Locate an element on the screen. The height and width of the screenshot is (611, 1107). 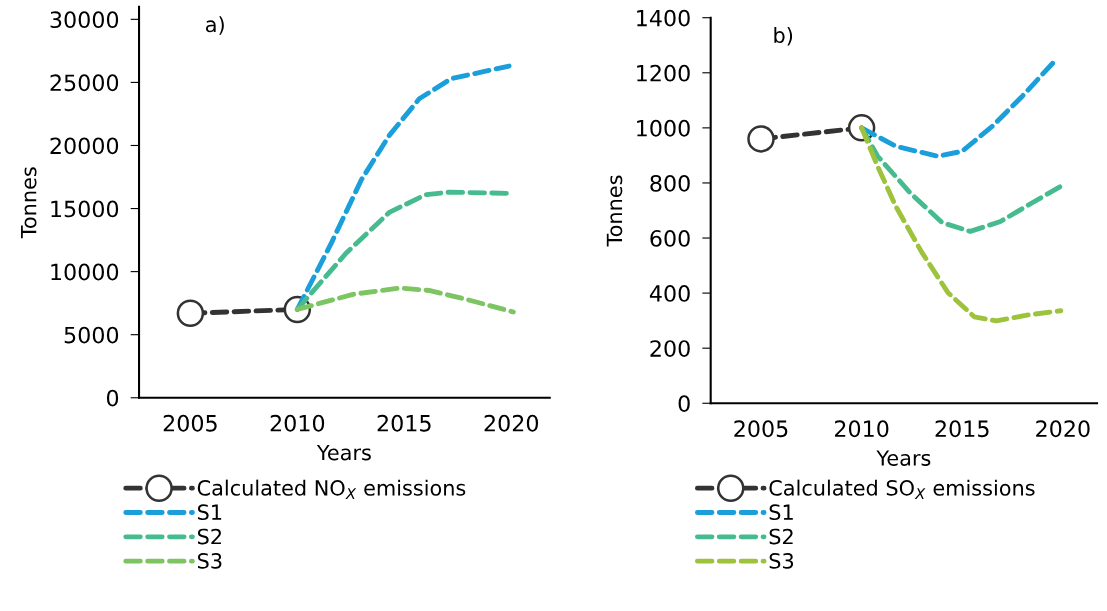
y-tick-label: 5000 is located at coordinates (91, 335).